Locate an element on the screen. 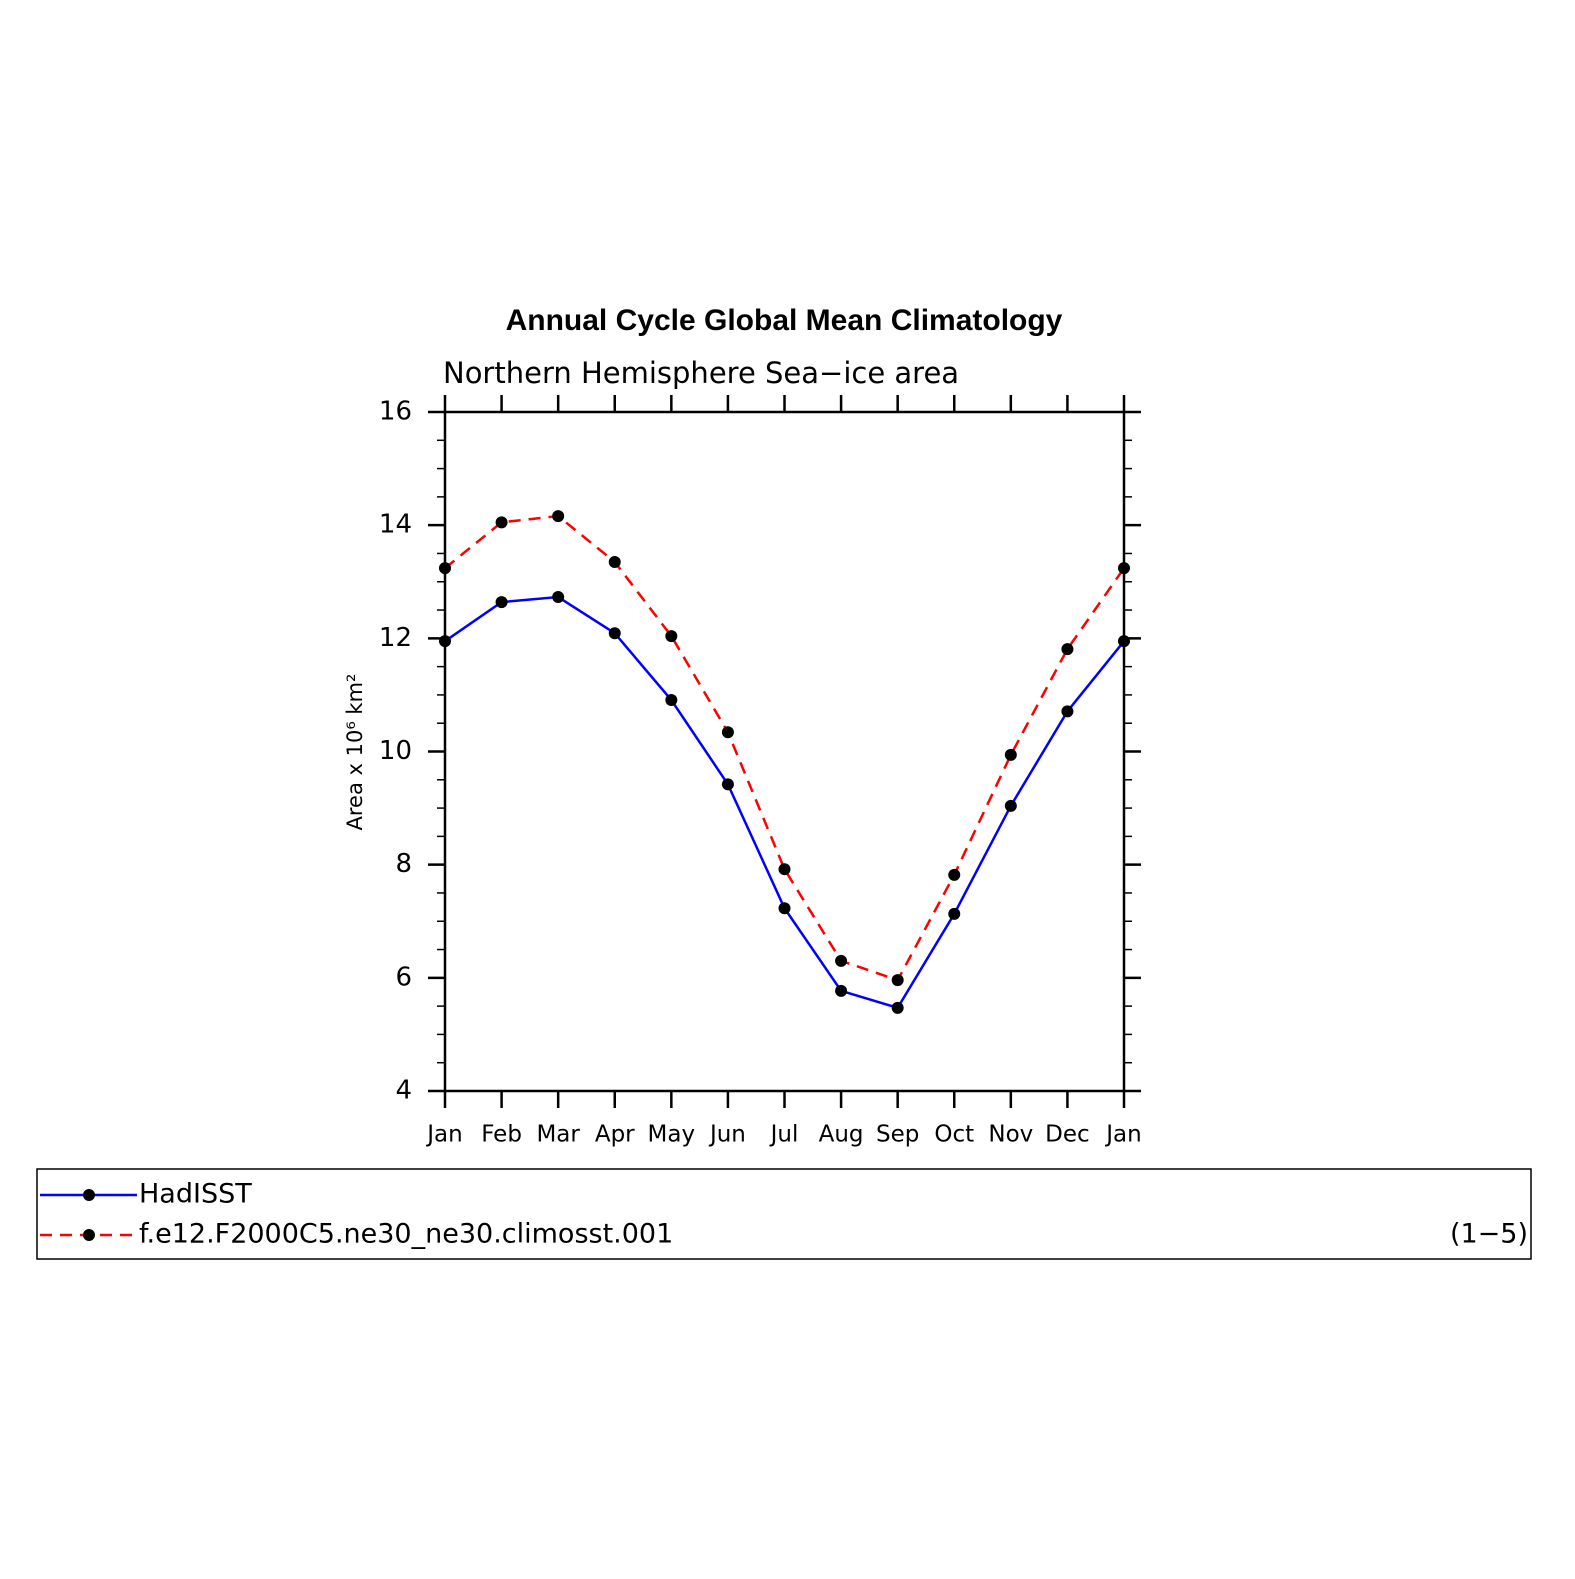  y-tick-label: 14 is located at coordinates (395, 525).